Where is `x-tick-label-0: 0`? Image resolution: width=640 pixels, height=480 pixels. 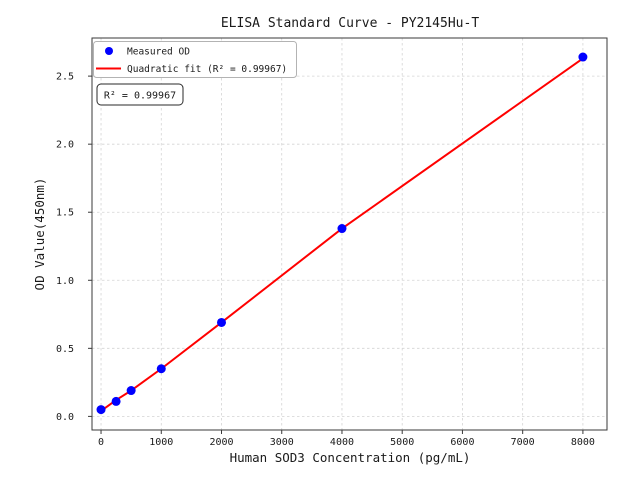
x-tick-label-0: 0 is located at coordinates (101, 442).